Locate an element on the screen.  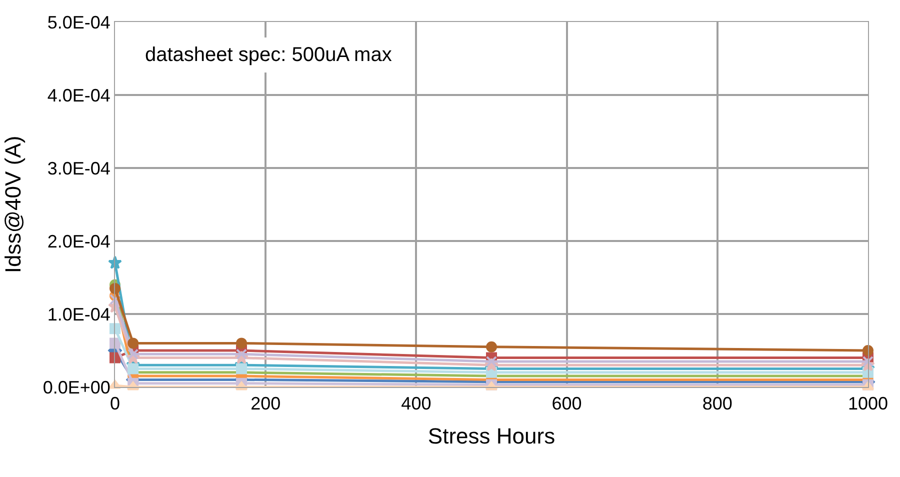
x-tick-label: 1000 is located at coordinates (868, 404).